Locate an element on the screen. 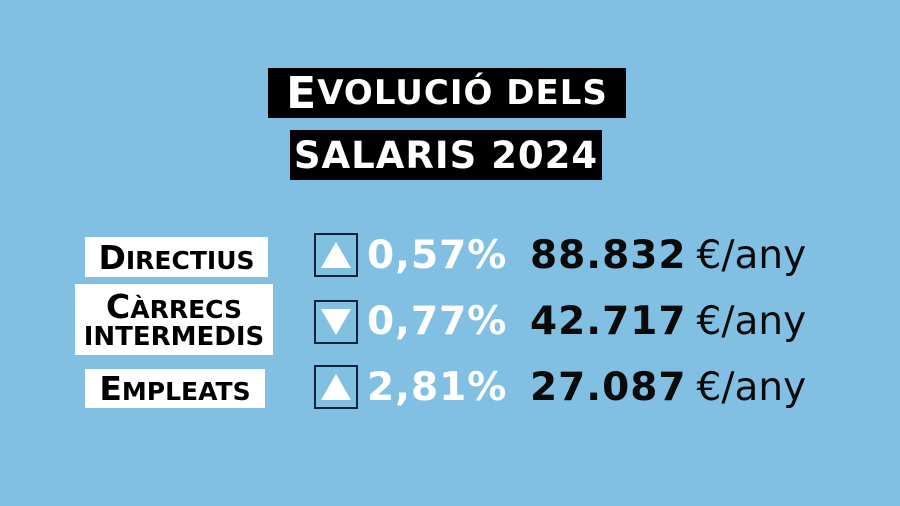 The image size is (900, 506). title-line-1: E VOLUCIÓ DELS is located at coordinates (447, 93).